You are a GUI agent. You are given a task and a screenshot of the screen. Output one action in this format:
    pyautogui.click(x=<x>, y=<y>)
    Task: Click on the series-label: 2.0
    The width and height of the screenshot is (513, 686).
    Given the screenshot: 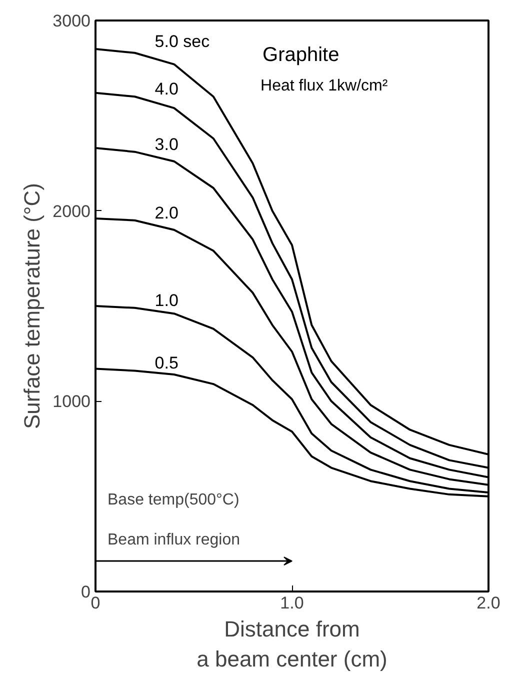 What is the action you would take?
    pyautogui.click(x=166, y=212)
    